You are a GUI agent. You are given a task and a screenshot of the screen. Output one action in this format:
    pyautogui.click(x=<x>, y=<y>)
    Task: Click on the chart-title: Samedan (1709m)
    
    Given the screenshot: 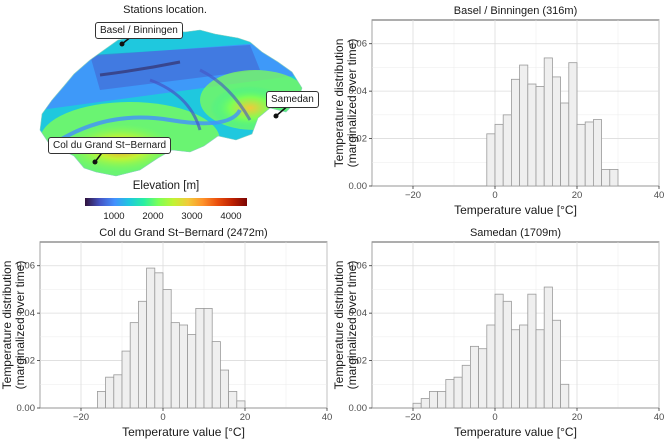 What is the action you would take?
    pyautogui.click(x=515, y=233)
    